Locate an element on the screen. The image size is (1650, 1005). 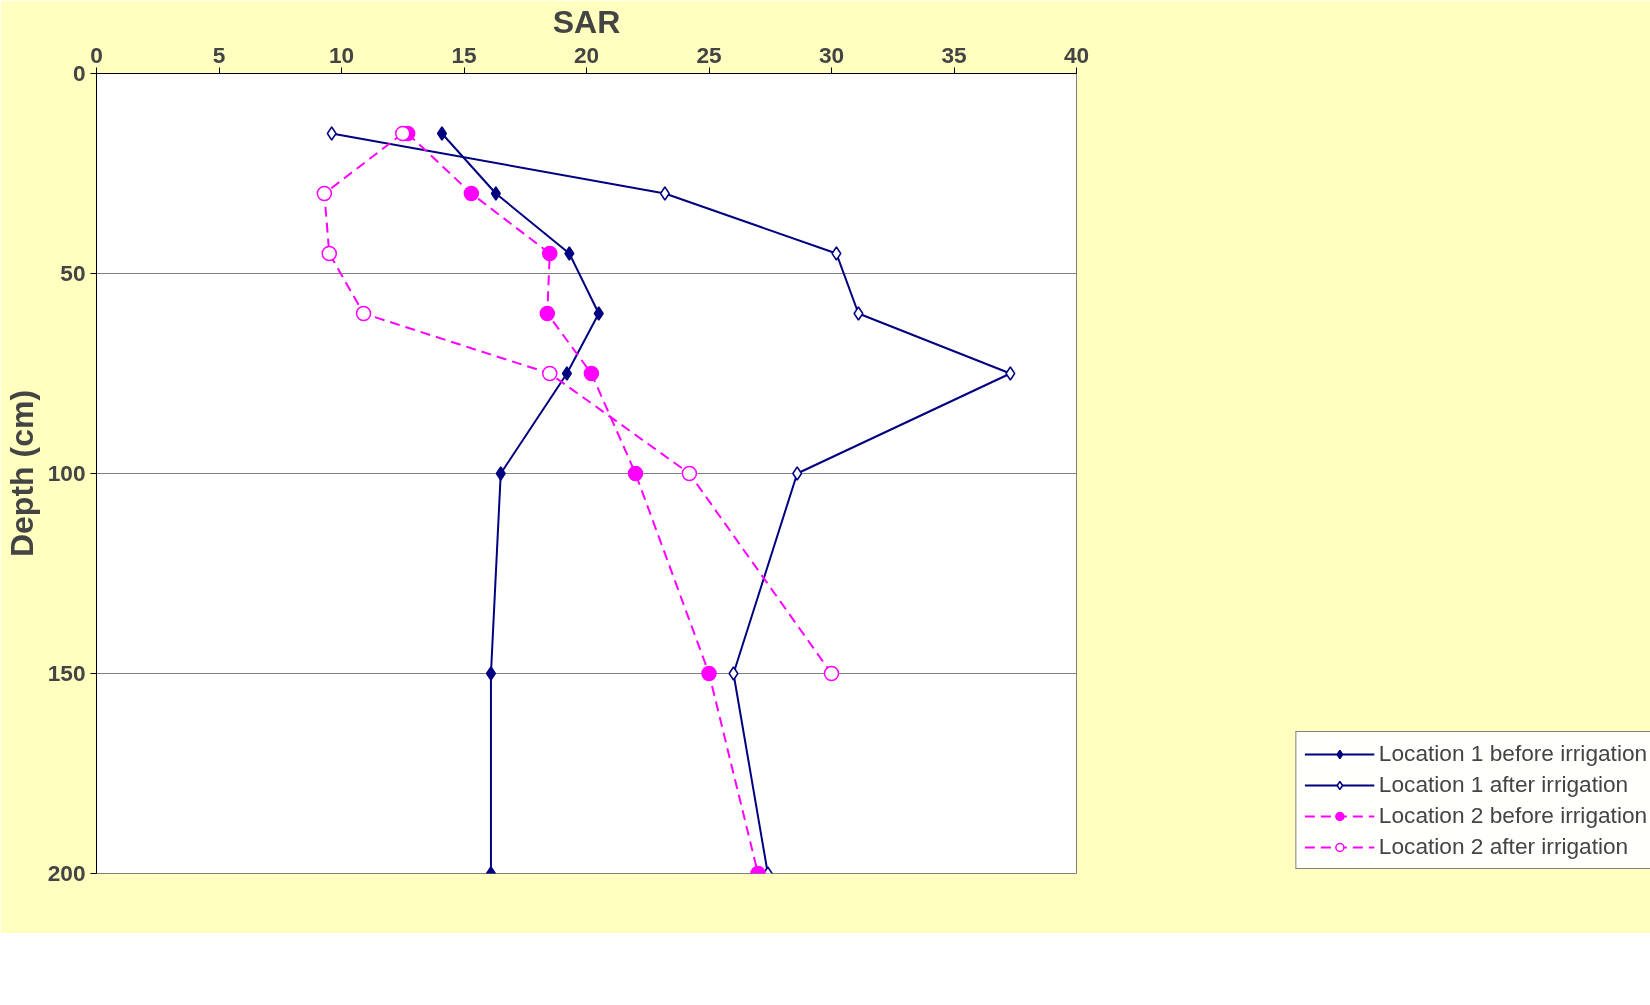
y-tick-label: 100 is located at coordinates (66, 473).